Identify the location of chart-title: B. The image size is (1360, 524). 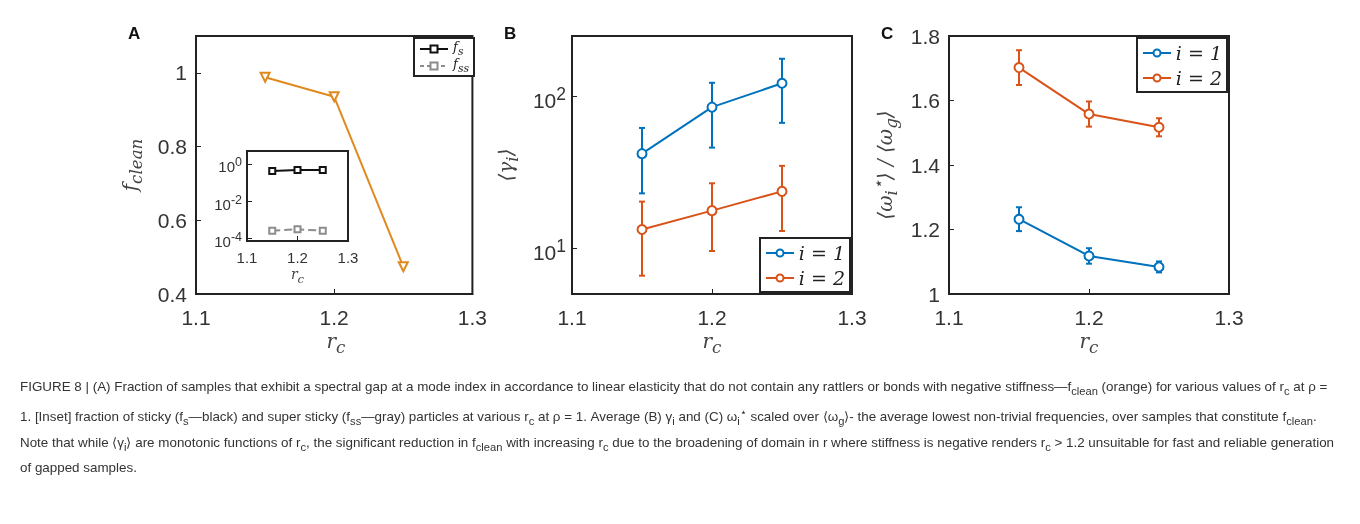
(510, 34).